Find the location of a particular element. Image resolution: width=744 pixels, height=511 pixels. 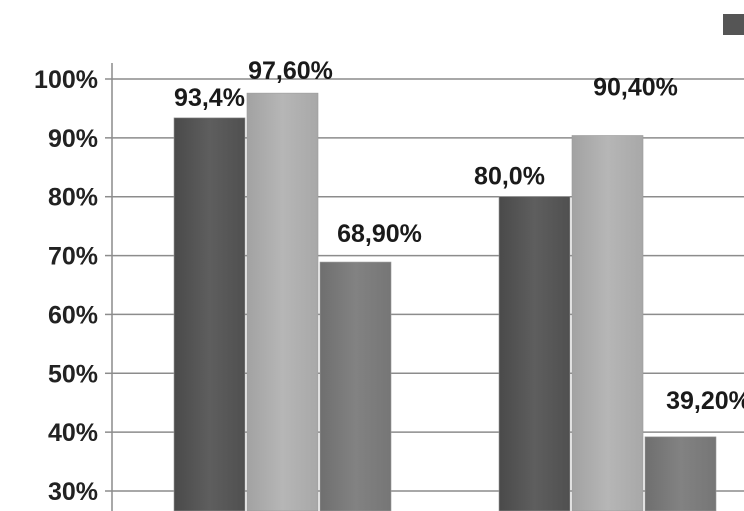

y-axis-ticks: 30% 40% 50% 60% 70% 80% 90% 100% is located at coordinates (66, 286).